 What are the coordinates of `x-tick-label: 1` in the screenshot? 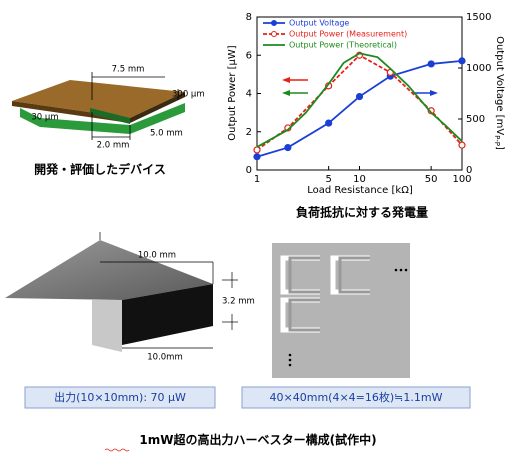 It's located at (257, 179).